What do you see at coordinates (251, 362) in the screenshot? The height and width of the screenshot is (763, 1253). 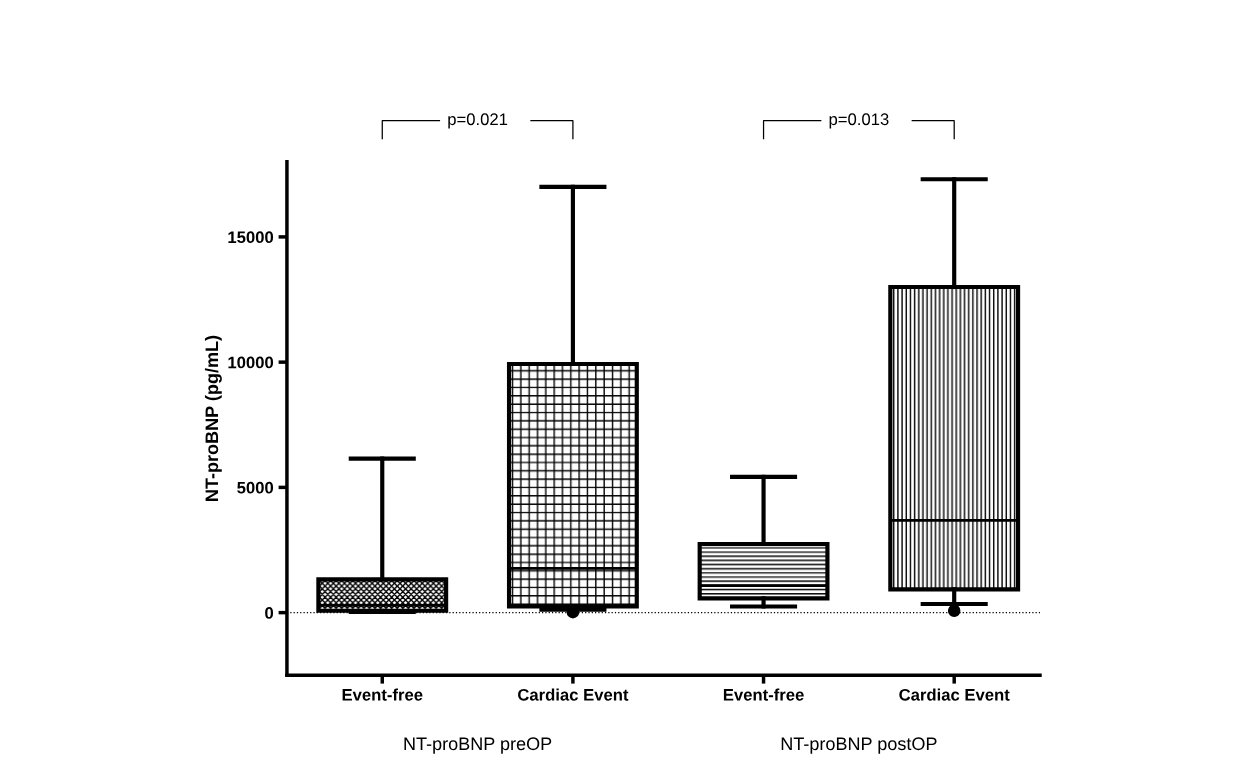 I see `y-tick-label: 10000` at bounding box center [251, 362].